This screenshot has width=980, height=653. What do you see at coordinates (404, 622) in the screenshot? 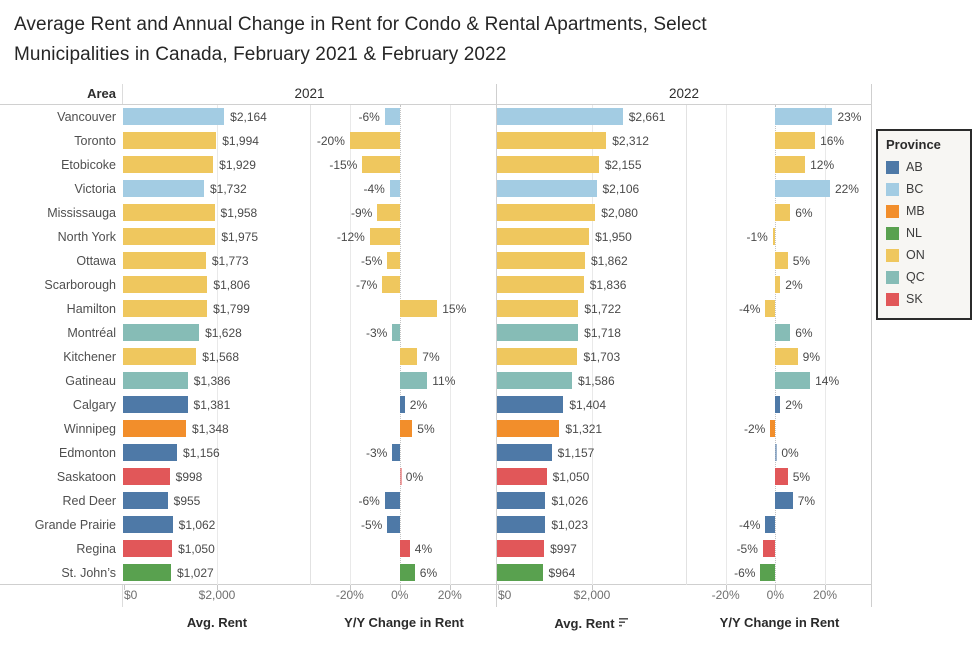
I see `axis-title-change-2021: Y/Y Change in Rent` at bounding box center [404, 622].